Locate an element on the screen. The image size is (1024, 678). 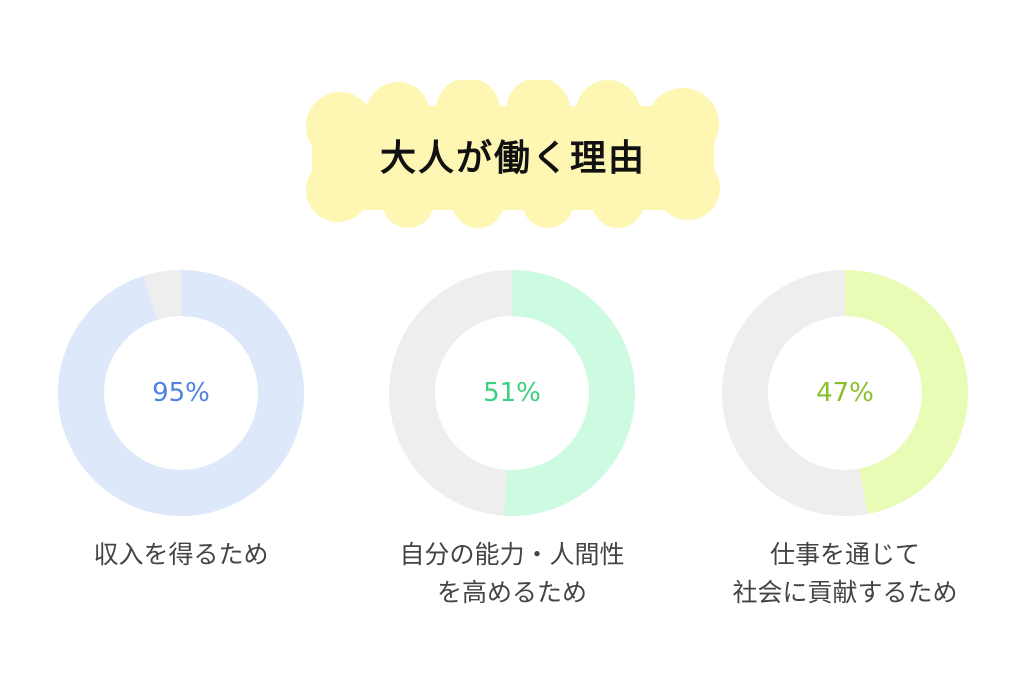
donut-chart-income: 95% is located at coordinates (181, 393).